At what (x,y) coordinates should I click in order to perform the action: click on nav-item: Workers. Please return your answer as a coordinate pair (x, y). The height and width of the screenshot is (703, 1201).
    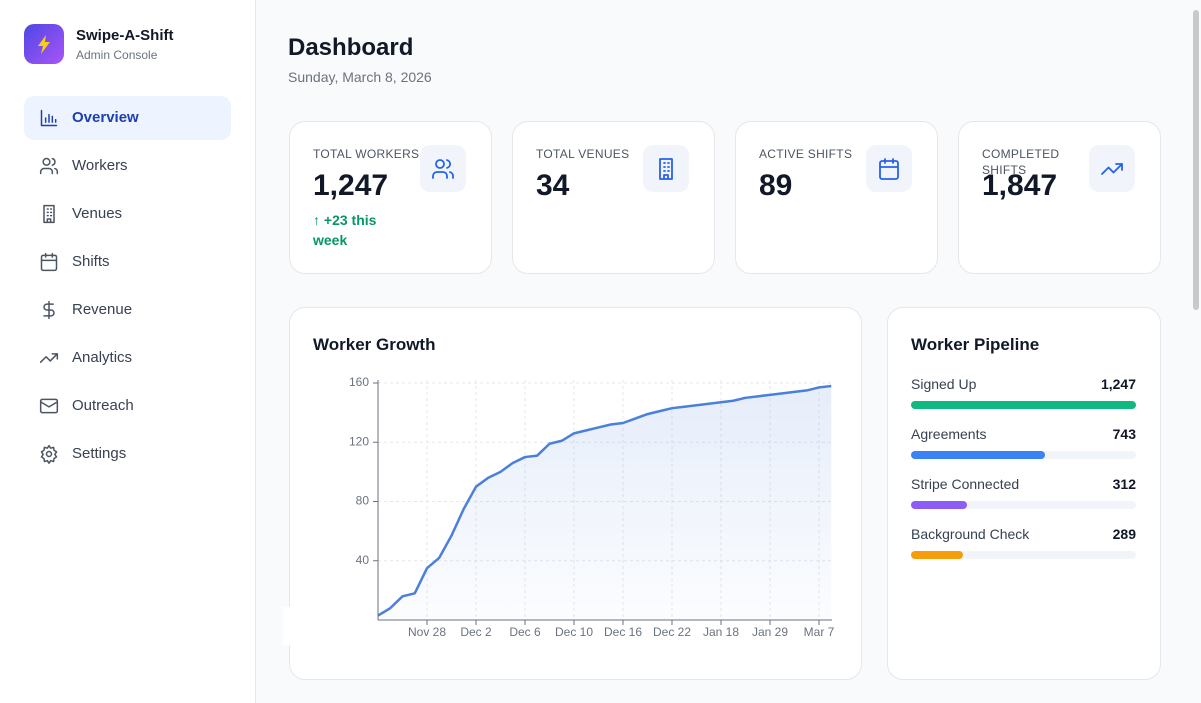
    Looking at the image, I should click on (100, 165).